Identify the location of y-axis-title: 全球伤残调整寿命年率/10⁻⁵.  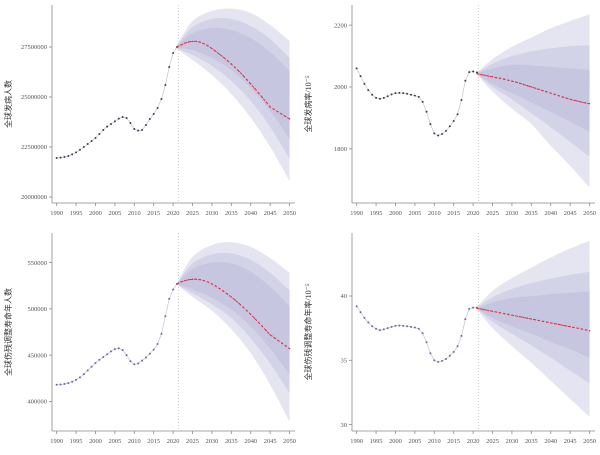
(308, 331).